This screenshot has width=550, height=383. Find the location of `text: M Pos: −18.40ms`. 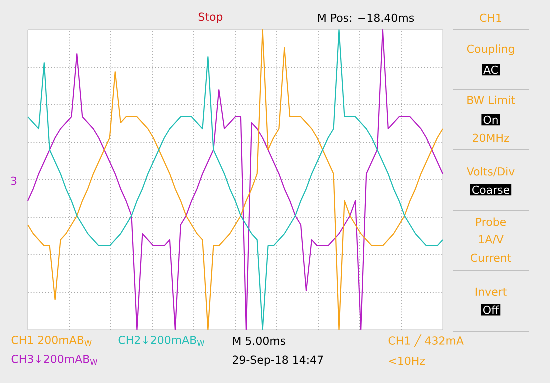

text: M Pos: −18.40ms is located at coordinates (366, 18).